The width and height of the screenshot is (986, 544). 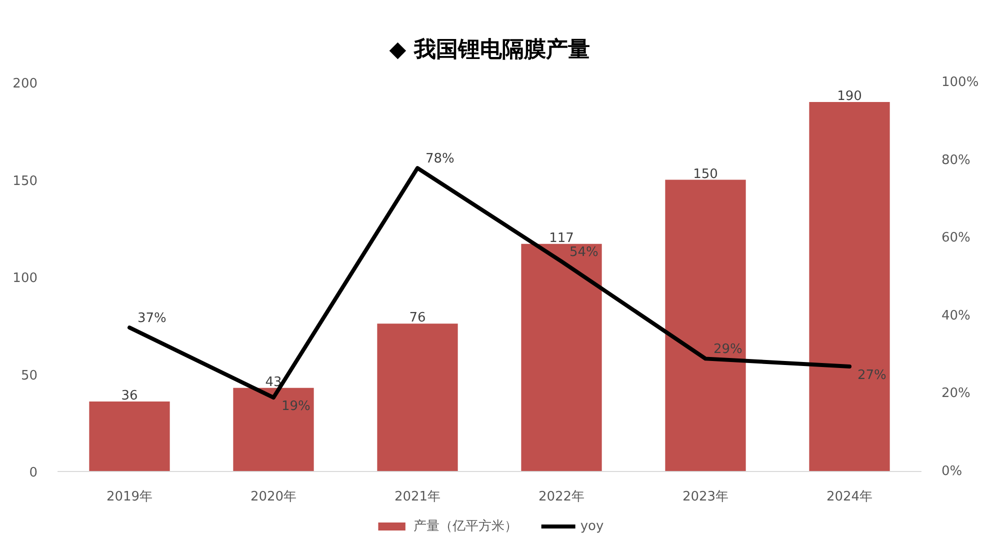 I want to click on data-label: 43, so click(x=273, y=382).